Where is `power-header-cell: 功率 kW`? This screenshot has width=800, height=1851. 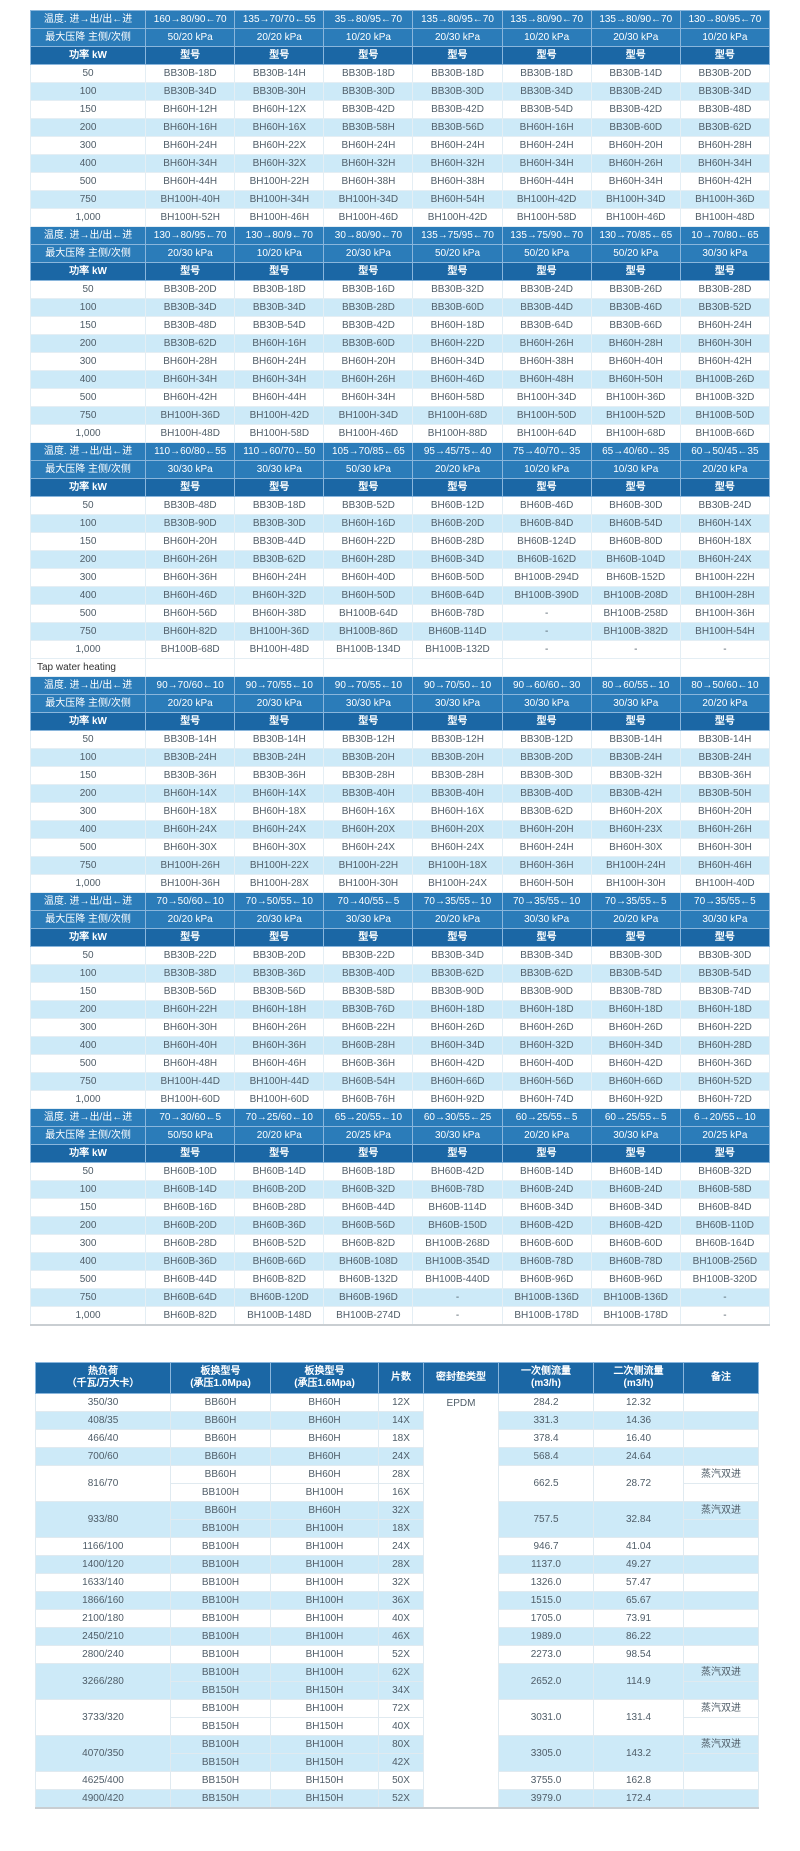 power-header-cell: 功率 kW is located at coordinates (88, 55).